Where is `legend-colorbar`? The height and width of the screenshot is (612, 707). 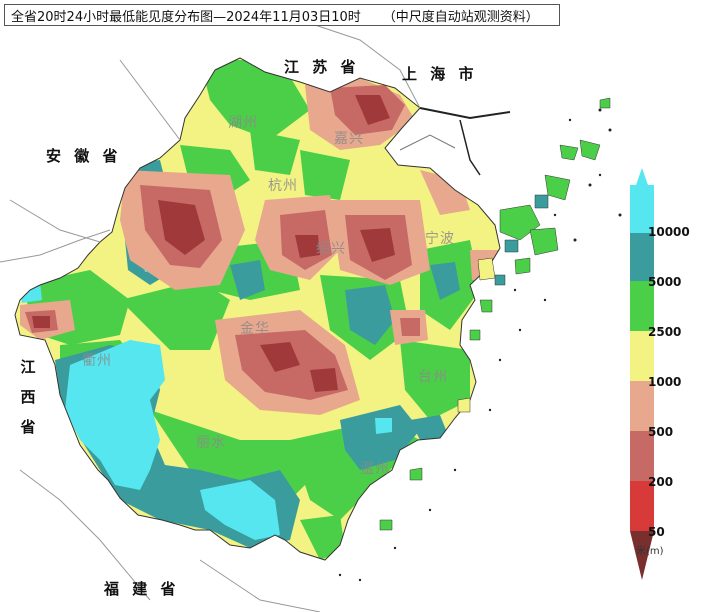
legend-colorbar is located at coordinates (642, 374).